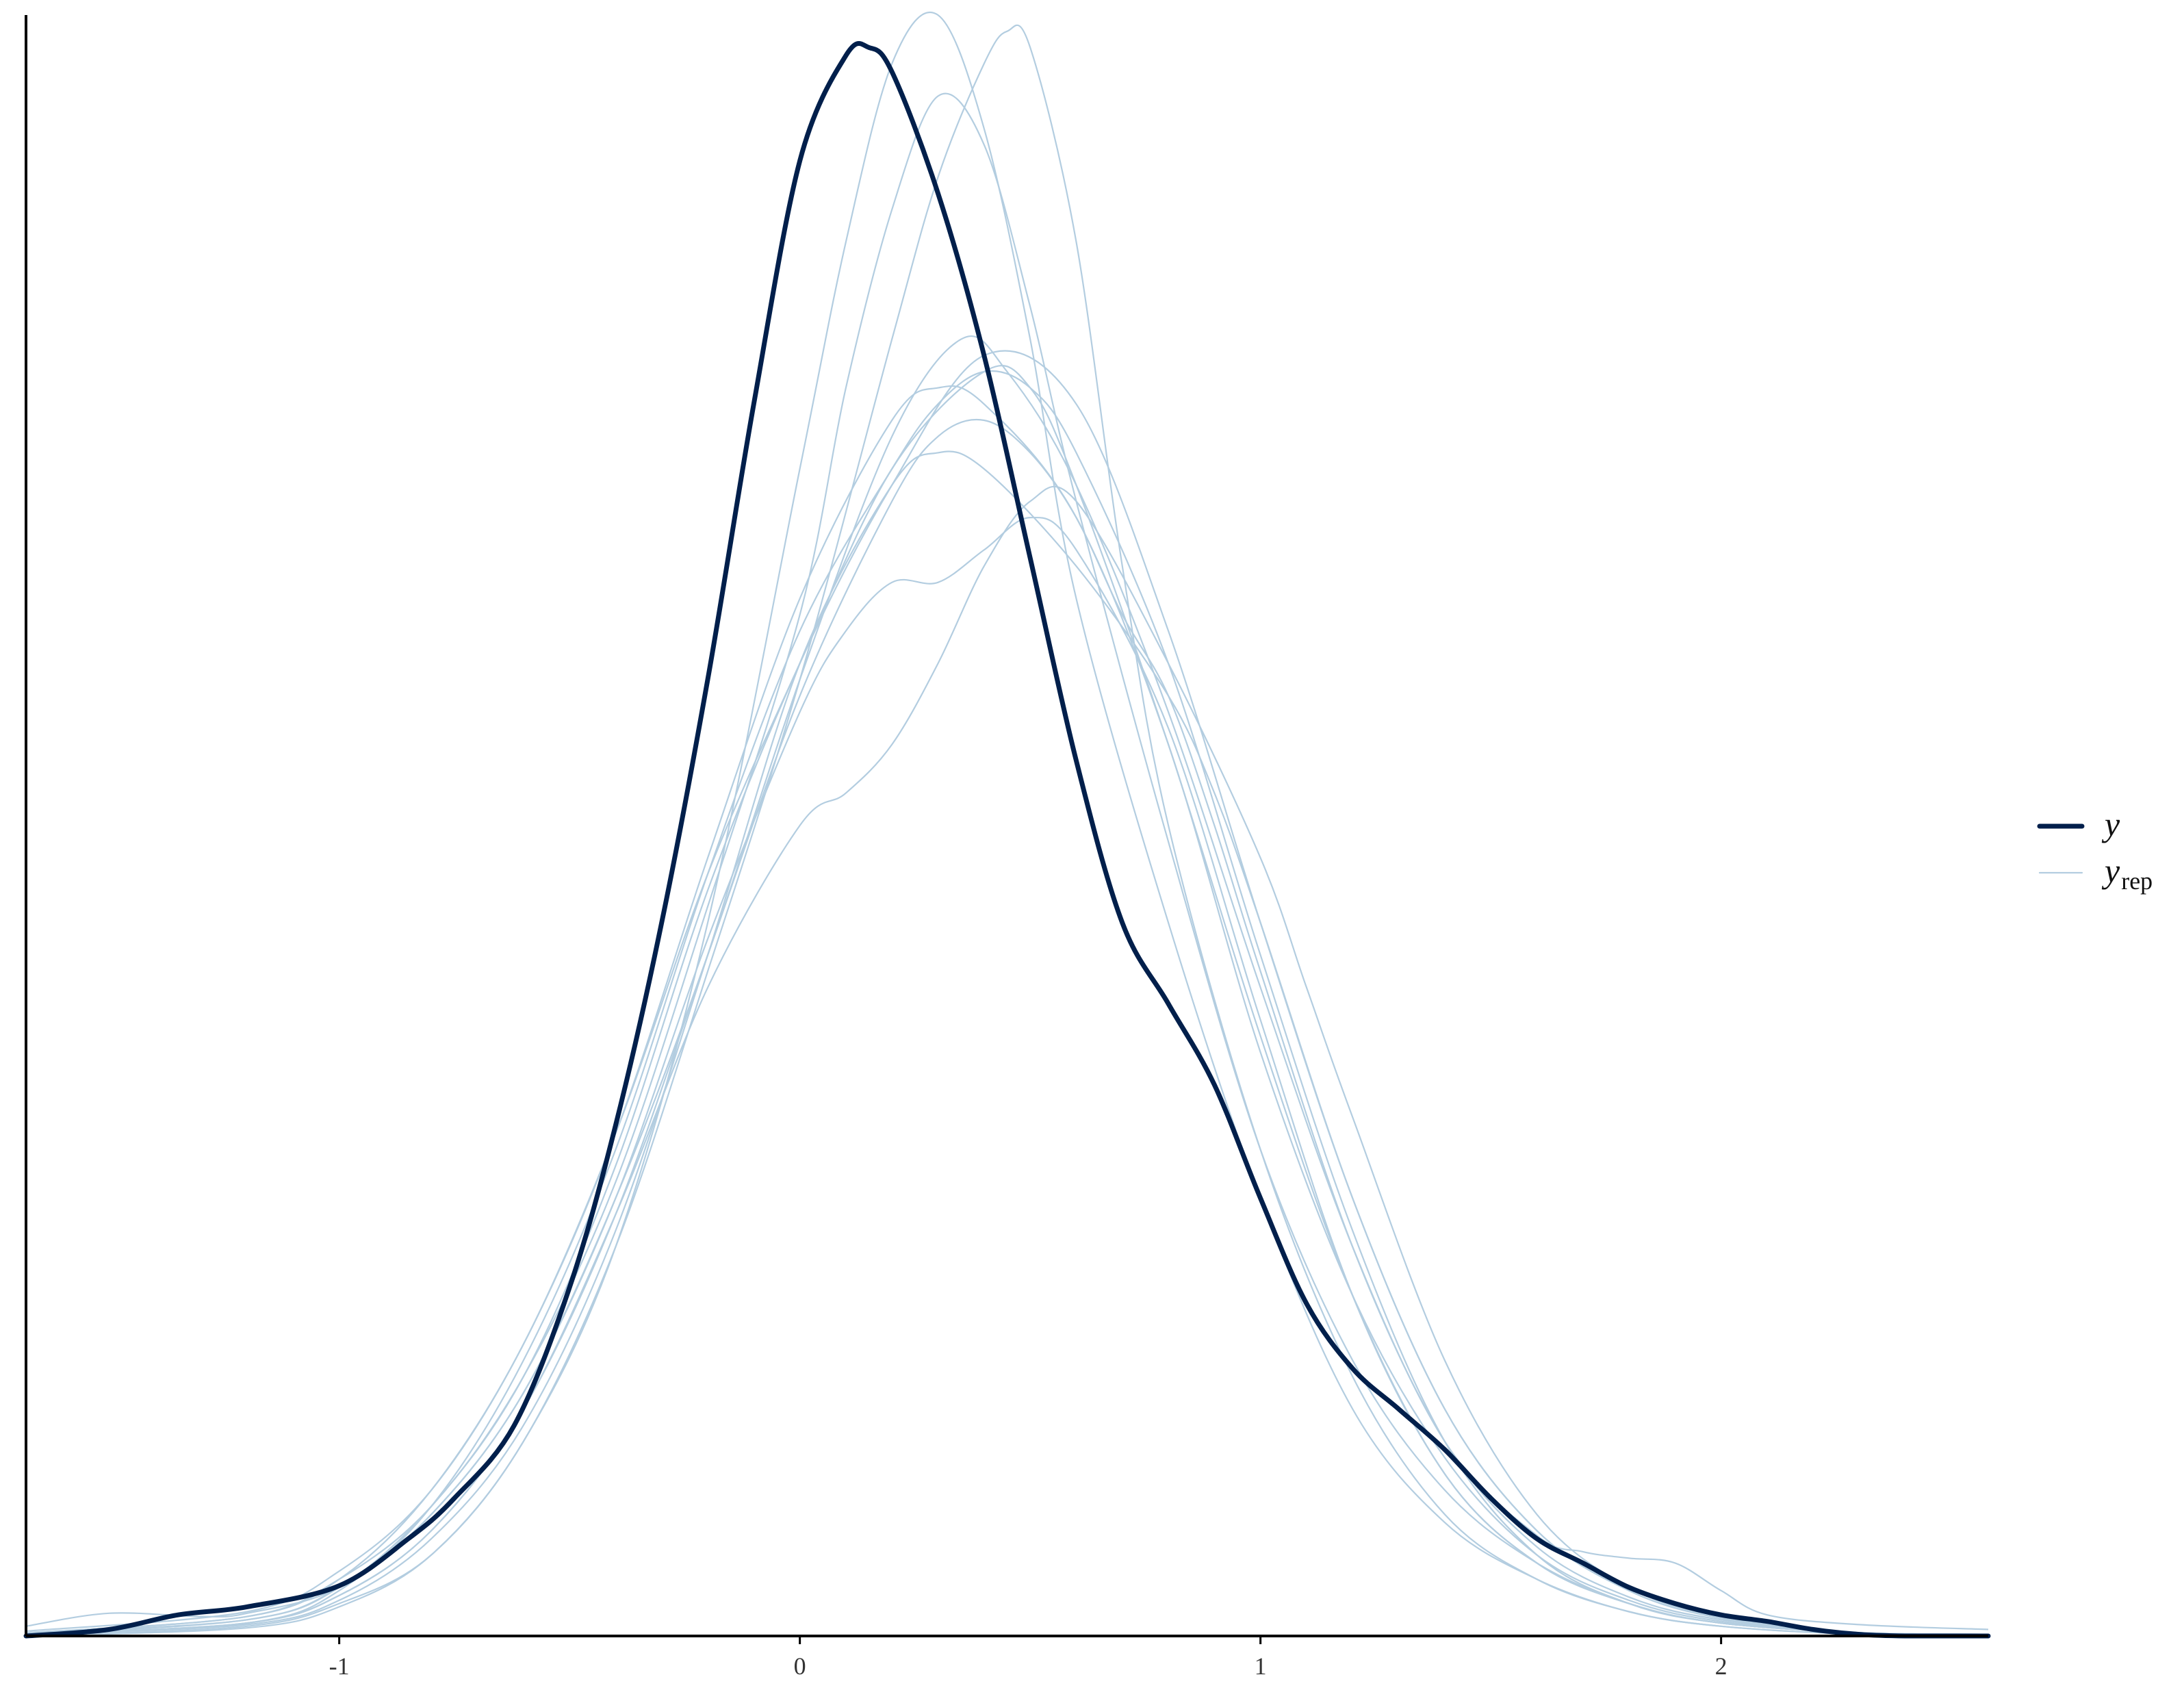 This screenshot has height=1688, width=2184. What do you see at coordinates (2137, 881) in the screenshot?
I see `legend-subscript-yrep: rep` at bounding box center [2137, 881].